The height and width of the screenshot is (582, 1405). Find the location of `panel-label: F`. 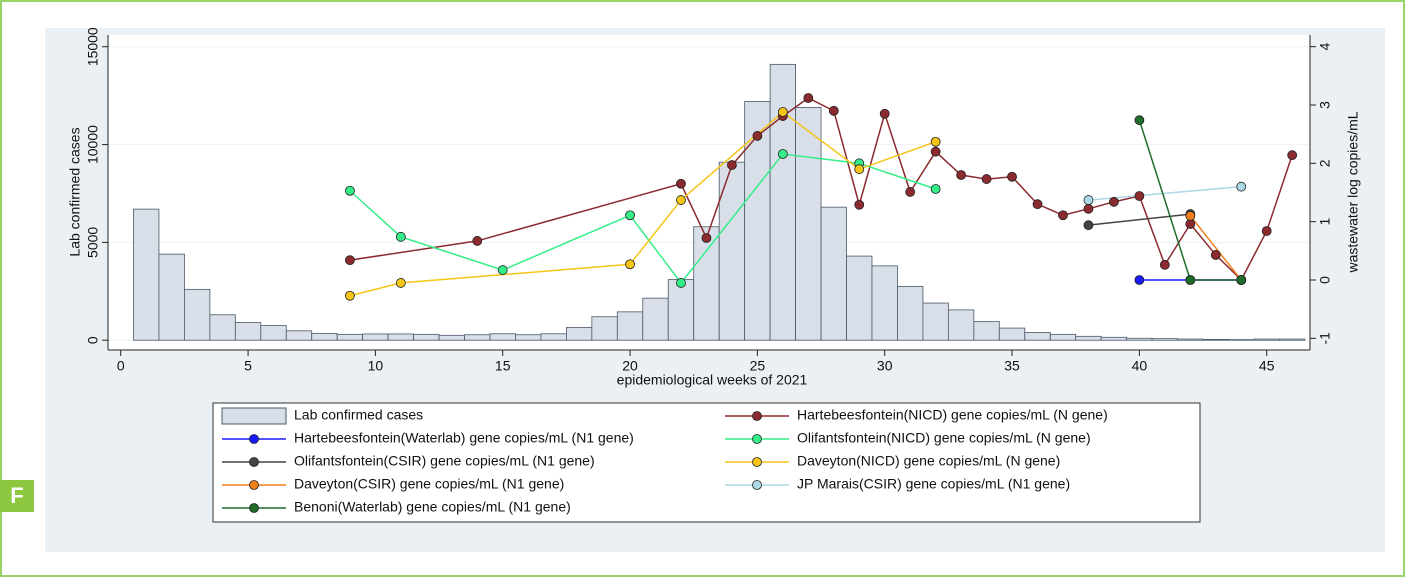

panel-label: F is located at coordinates (16, 495).